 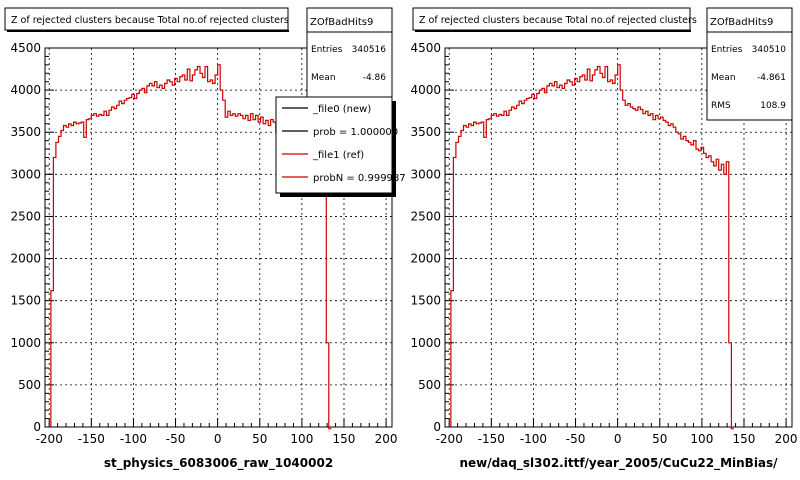 I want to click on stats-value: 340516, so click(x=369, y=50).